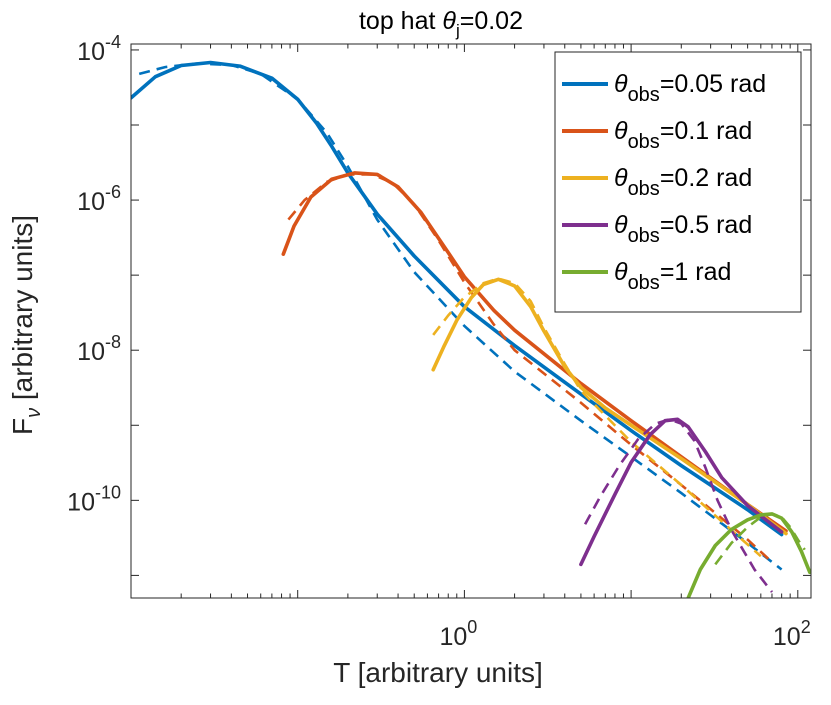  Describe the element at coordinates (99, 49) in the screenshot. I see `y-tick-label: 10⁻⁴` at that location.